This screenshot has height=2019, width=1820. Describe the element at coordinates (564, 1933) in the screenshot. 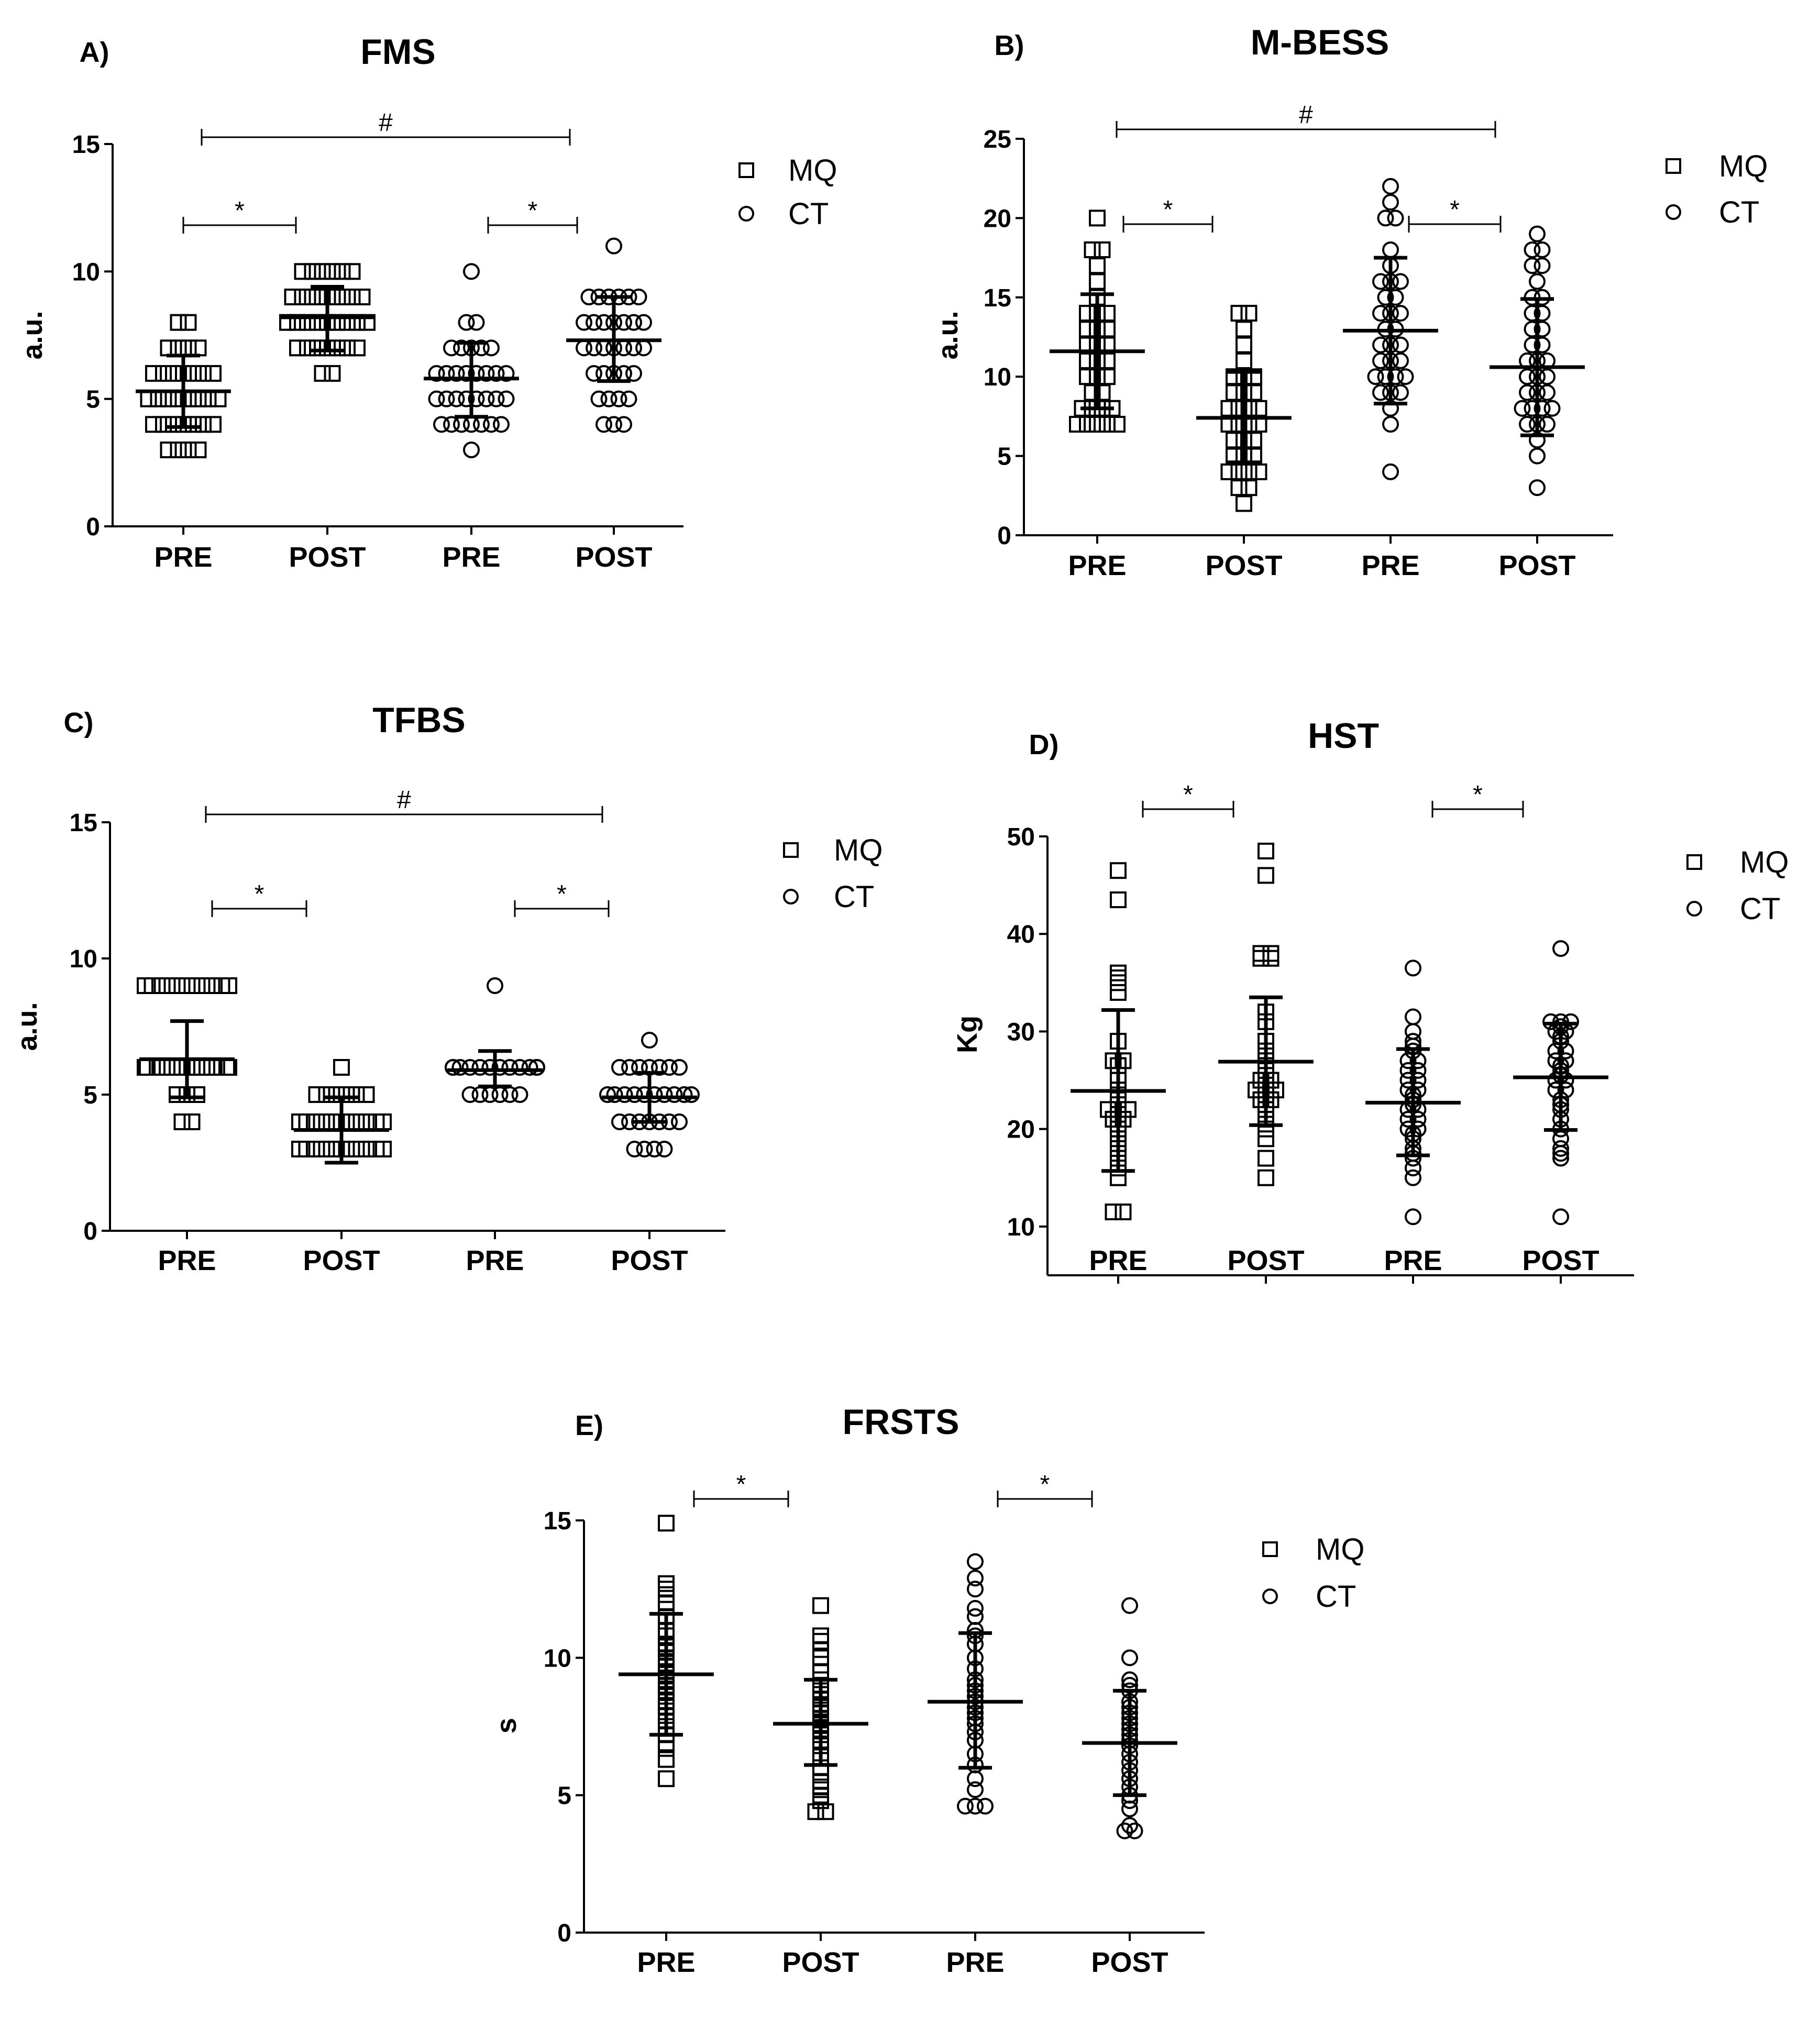

I see `y-tick-label: 0` at that location.